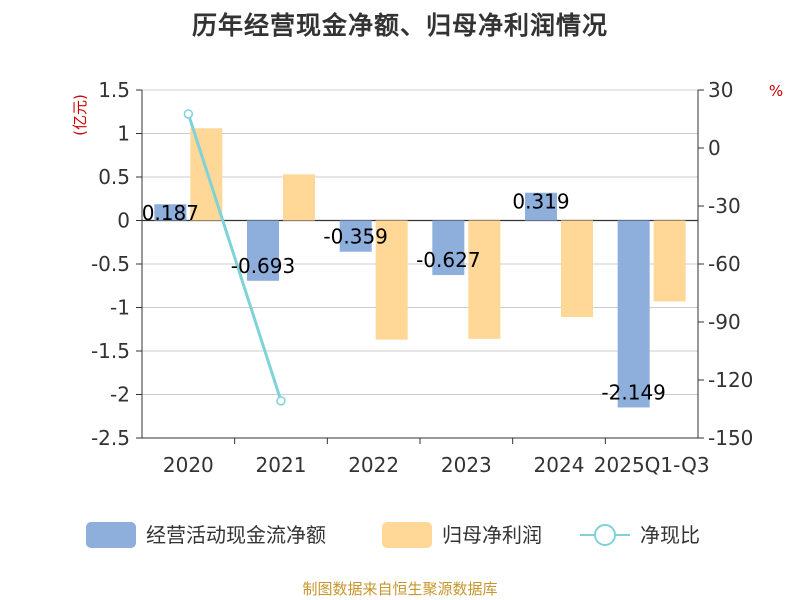  What do you see at coordinates (633, 392) in the screenshot?
I see `data-label-cash-flow: -2.149` at bounding box center [633, 392].